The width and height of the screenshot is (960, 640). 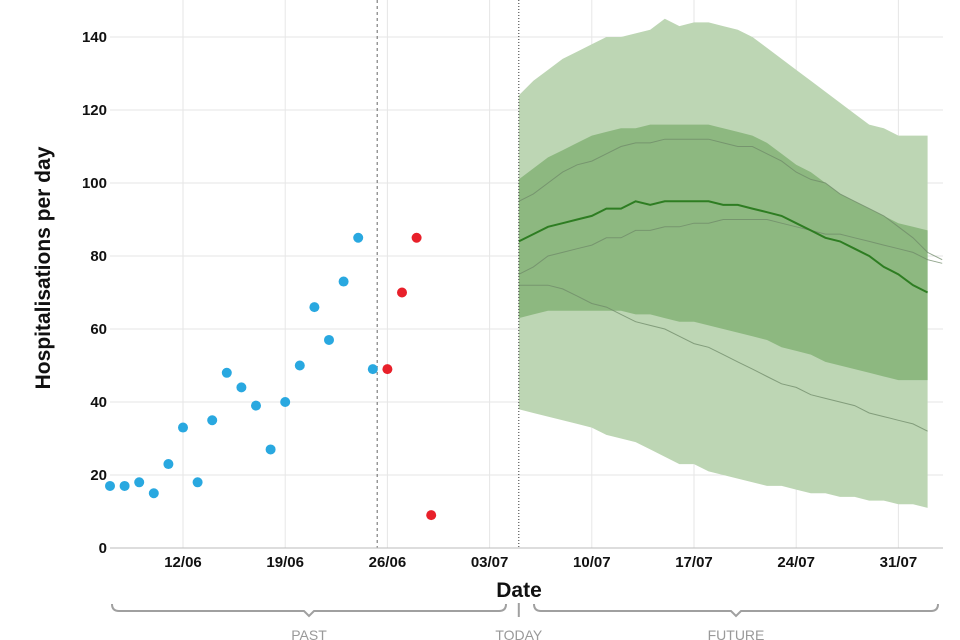 What do you see at coordinates (309, 610) in the screenshot?
I see `past-bracket` at bounding box center [309, 610].